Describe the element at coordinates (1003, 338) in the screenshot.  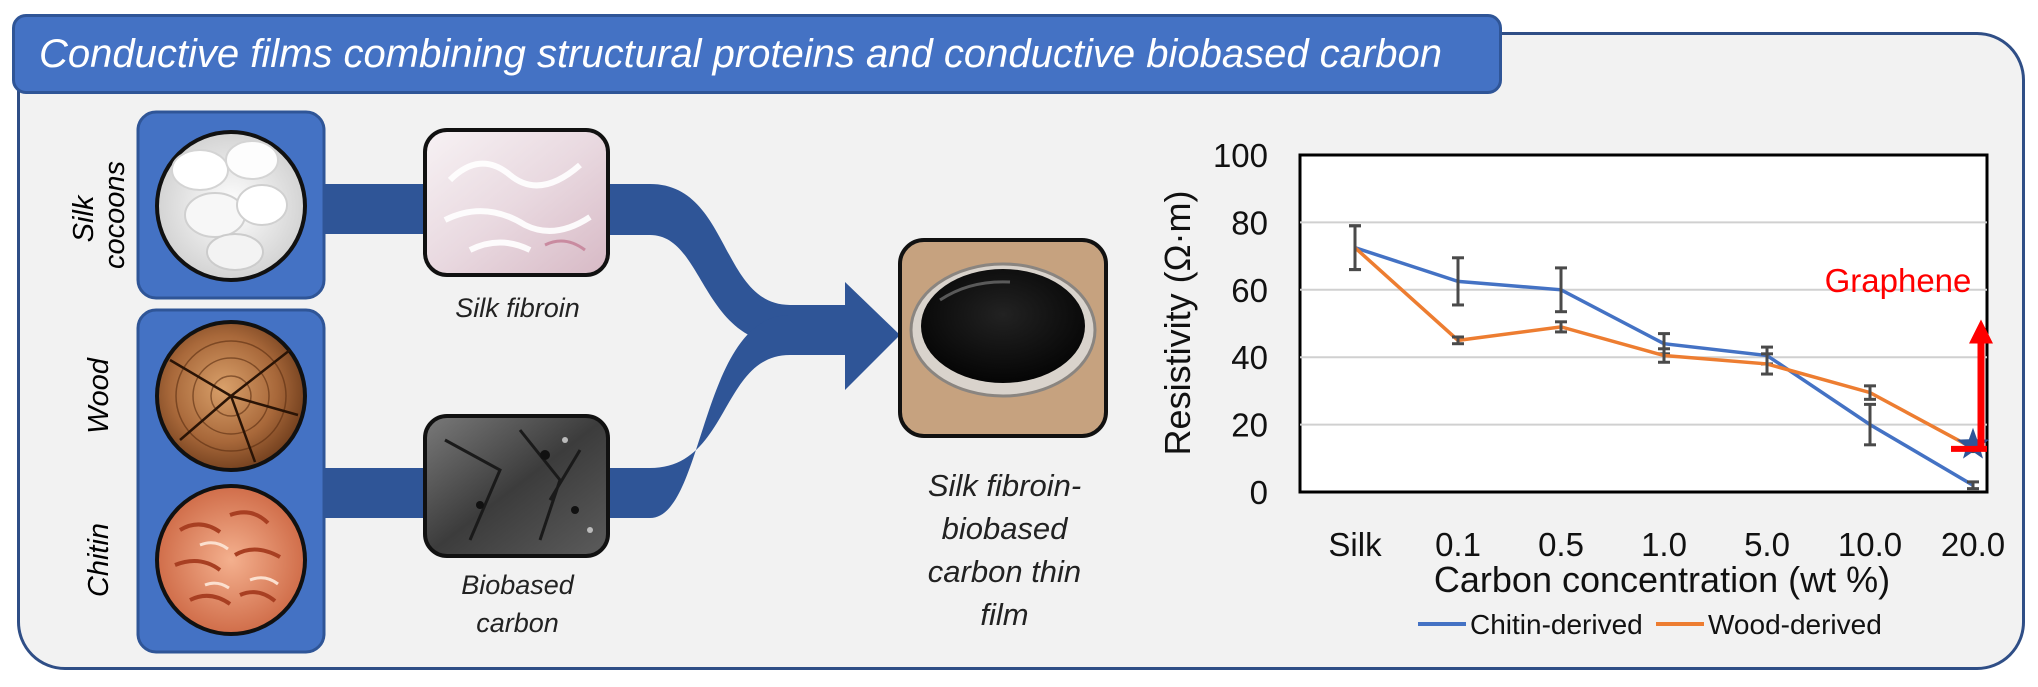
I see `thin-film-image` at that location.